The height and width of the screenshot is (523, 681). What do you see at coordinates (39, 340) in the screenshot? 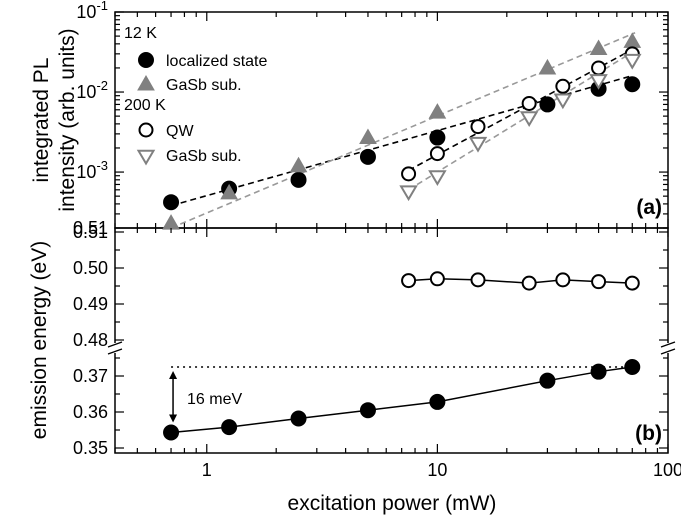
I see `panel-b-ylabel: emission energy (eV)` at bounding box center [39, 340].